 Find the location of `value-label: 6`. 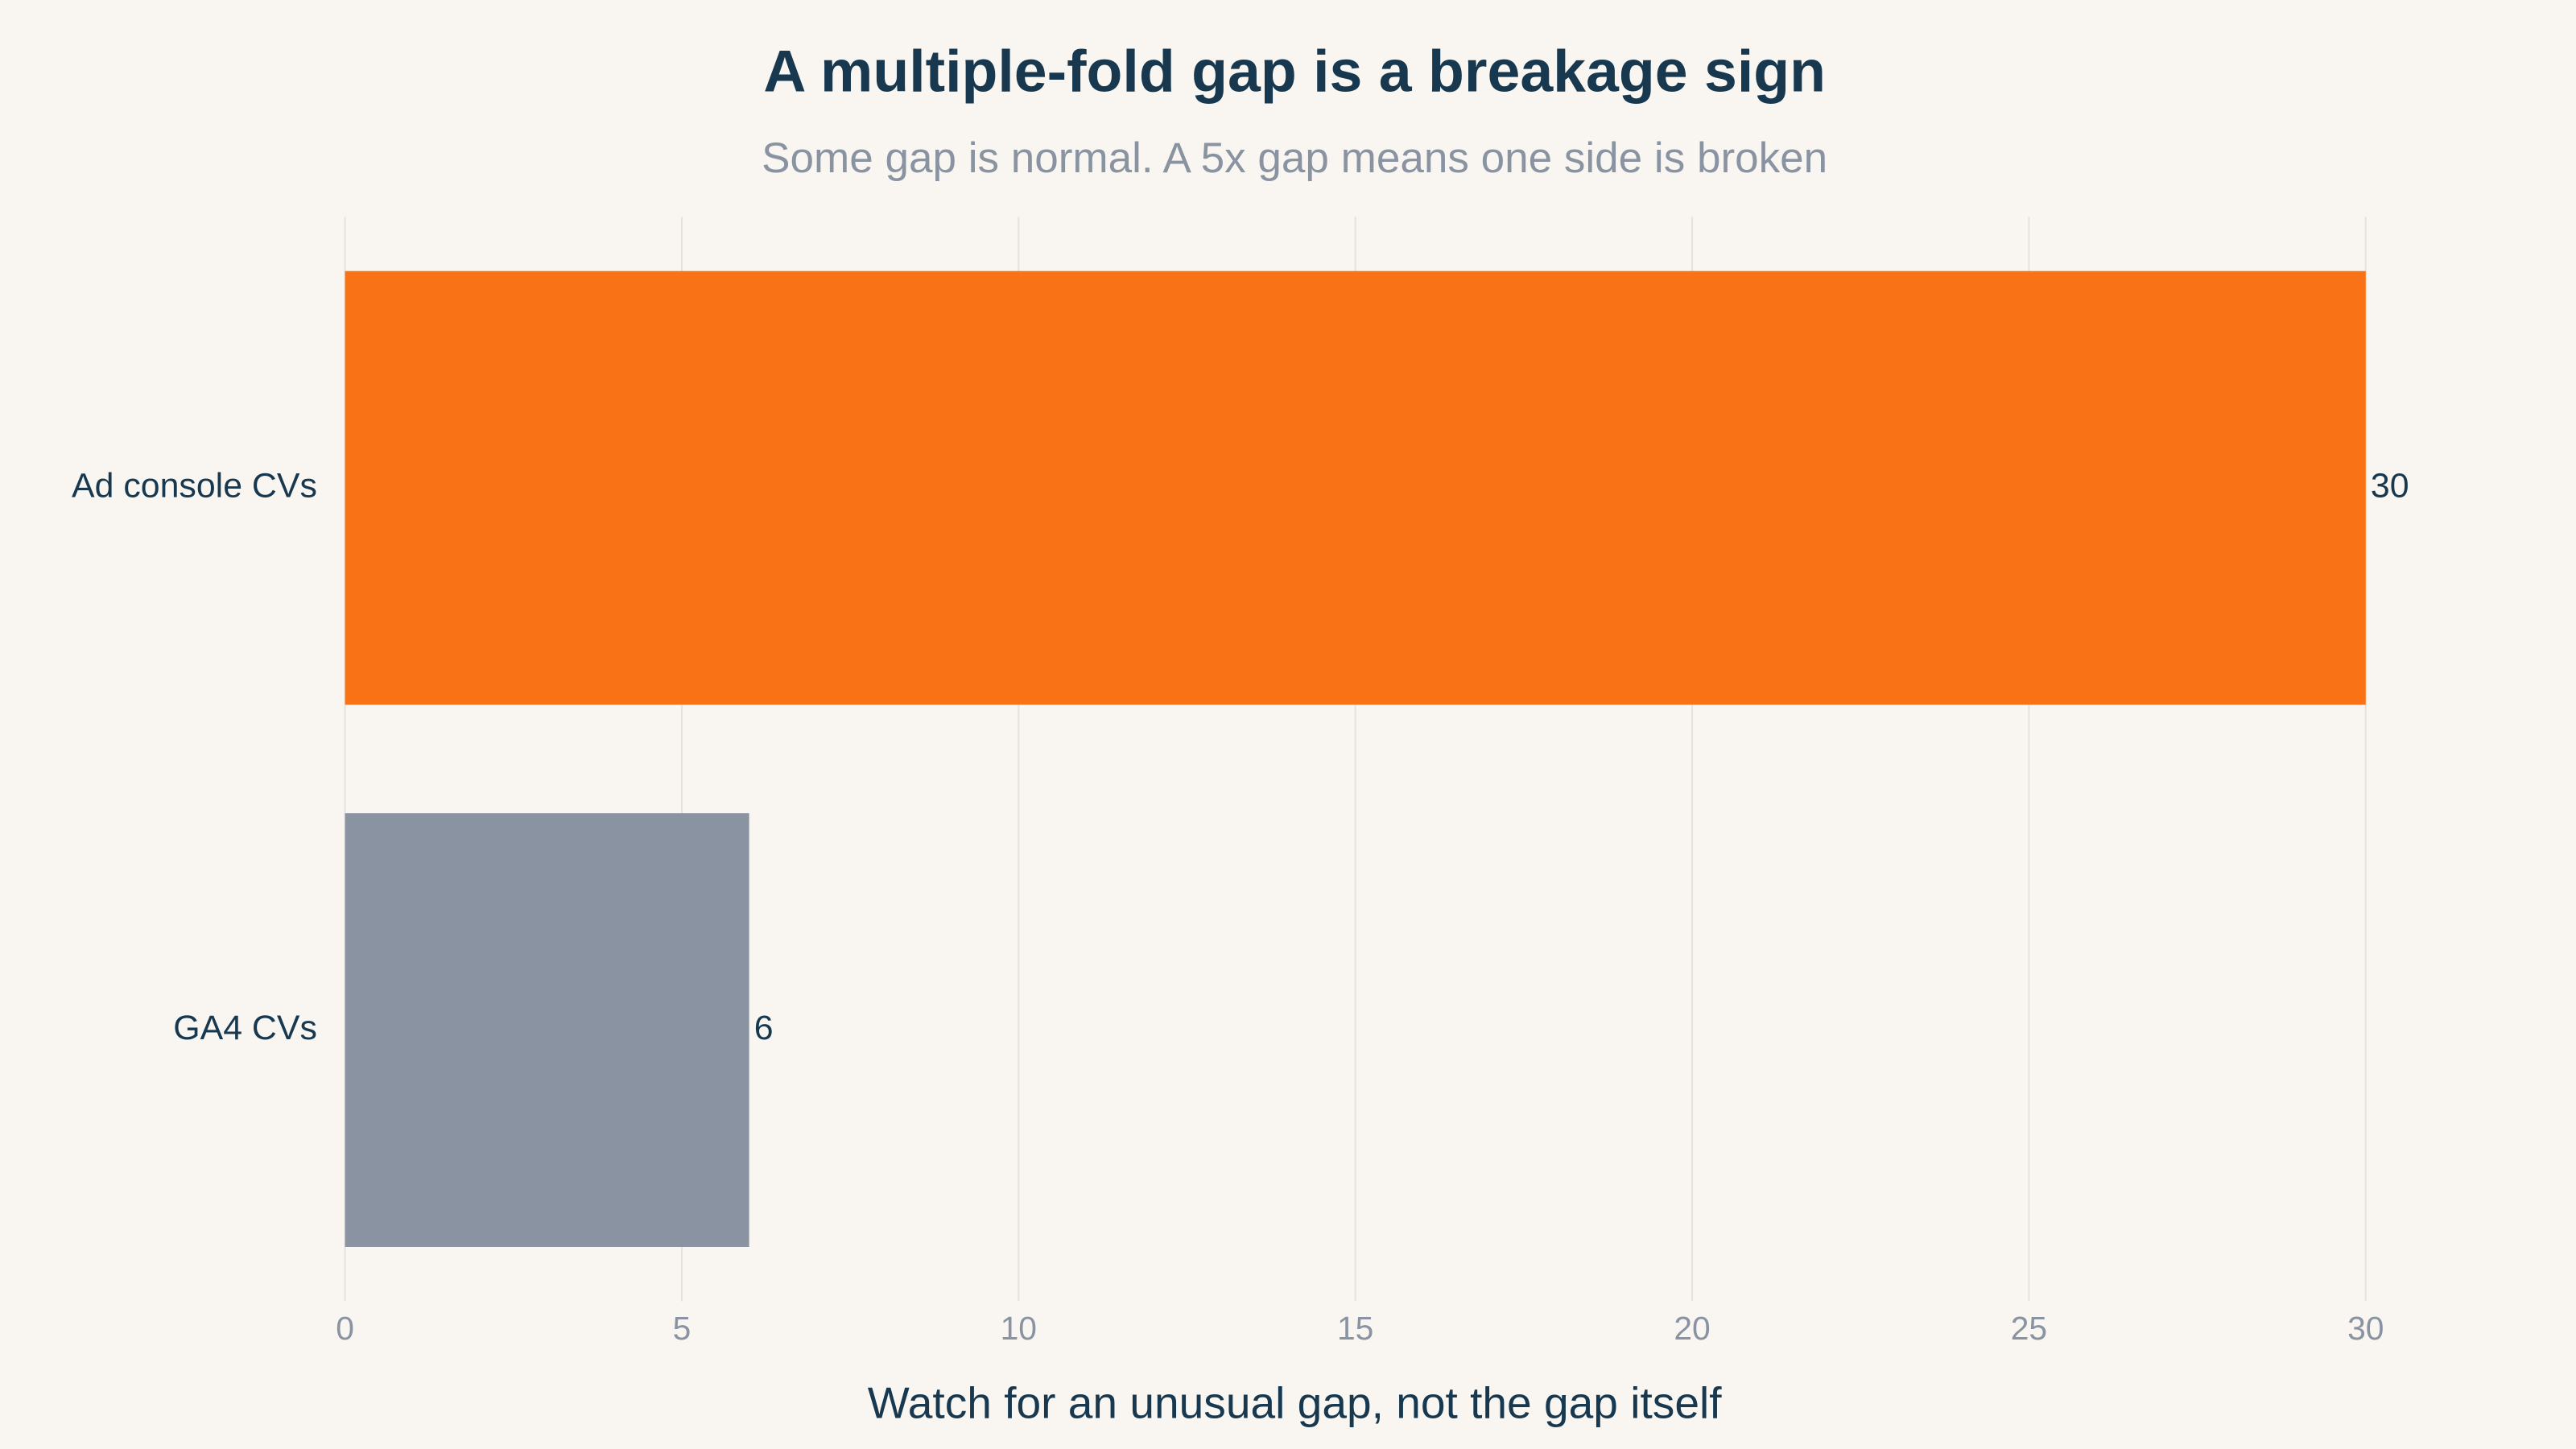

value-label: 6 is located at coordinates (764, 1028).